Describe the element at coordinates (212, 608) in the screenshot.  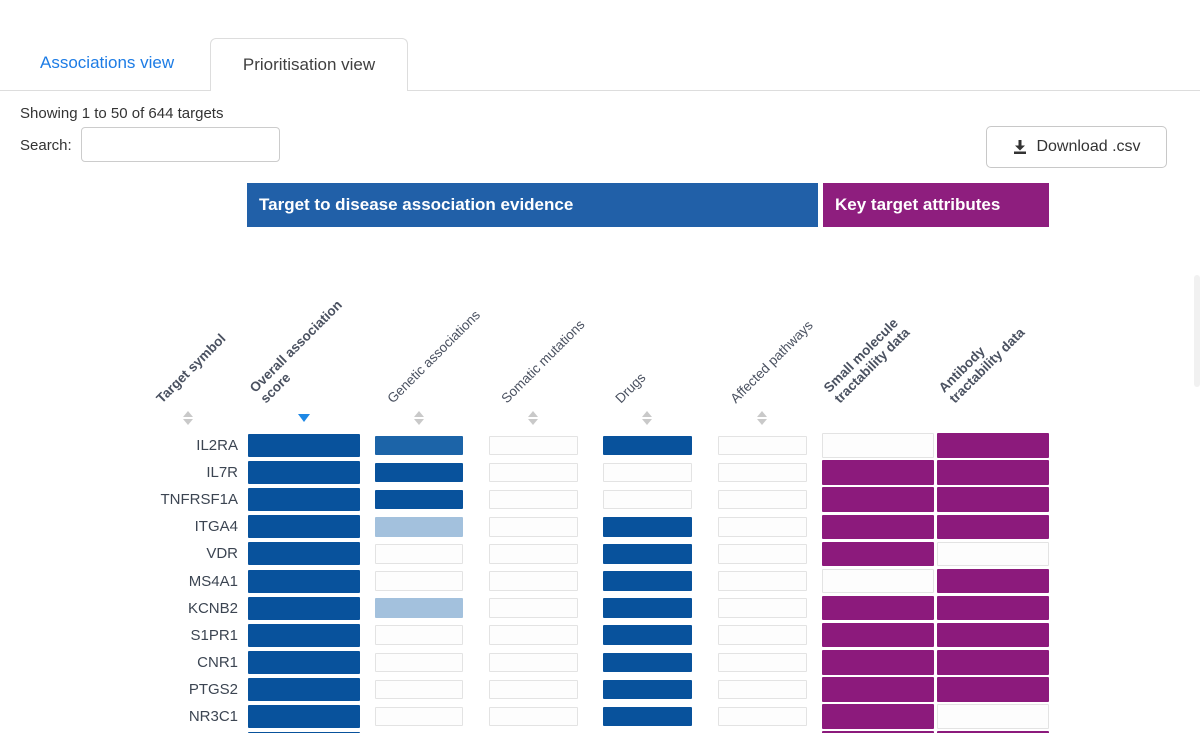
I see `target-symbol-link: KCNB2` at that location.